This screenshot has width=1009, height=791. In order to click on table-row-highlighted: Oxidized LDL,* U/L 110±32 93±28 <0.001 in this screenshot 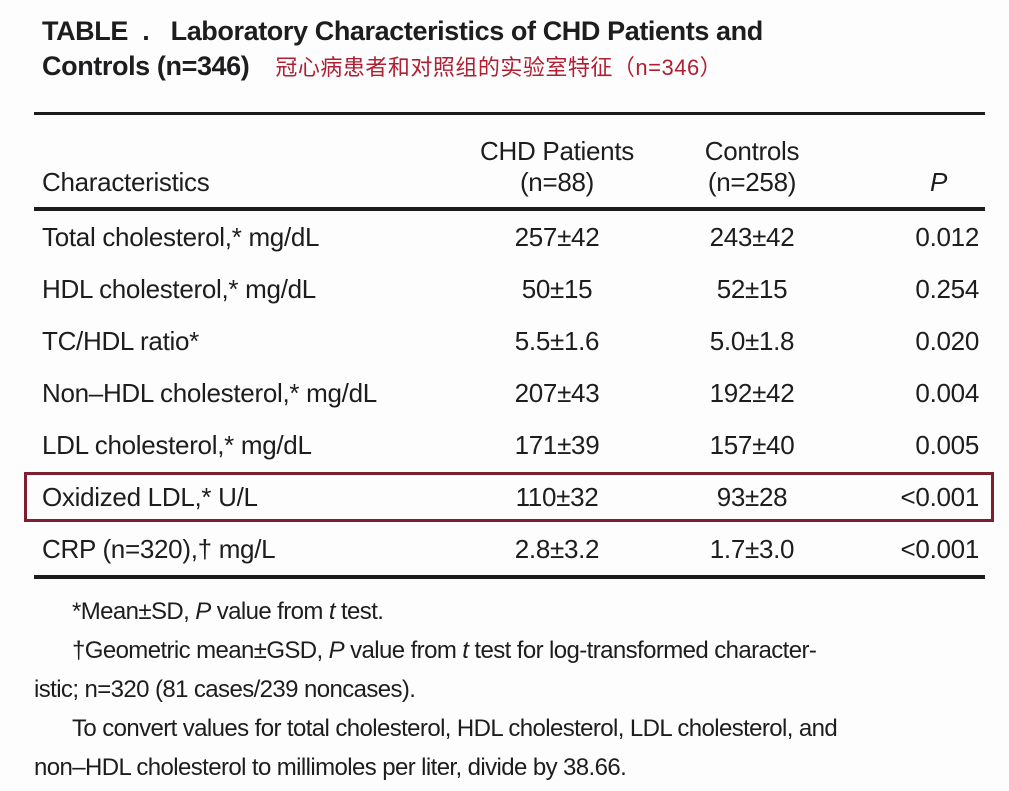, I will do `click(509, 497)`.